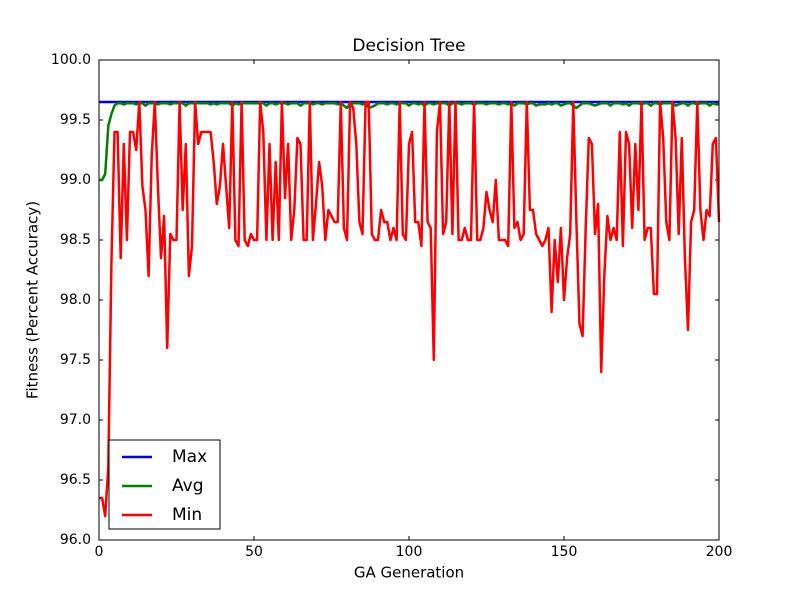 The width and height of the screenshot is (800, 600). Describe the element at coordinates (189, 457) in the screenshot. I see `legend-label: Max` at that location.